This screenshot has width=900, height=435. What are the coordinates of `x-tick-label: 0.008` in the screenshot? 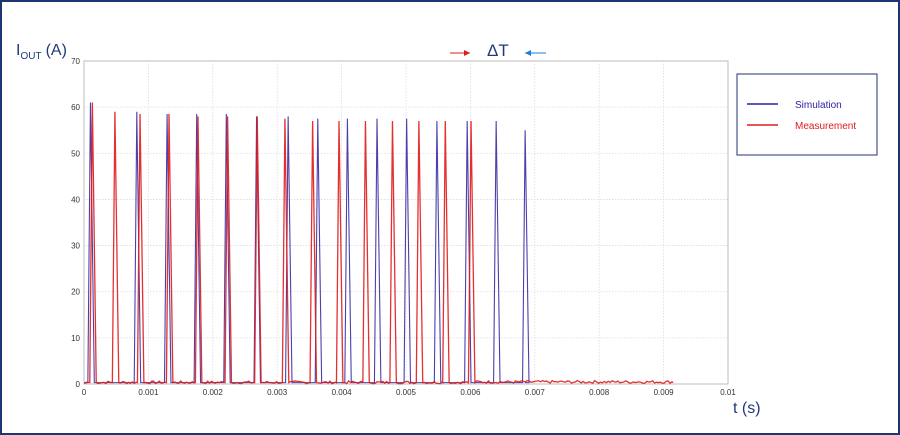 It's located at (599, 392).